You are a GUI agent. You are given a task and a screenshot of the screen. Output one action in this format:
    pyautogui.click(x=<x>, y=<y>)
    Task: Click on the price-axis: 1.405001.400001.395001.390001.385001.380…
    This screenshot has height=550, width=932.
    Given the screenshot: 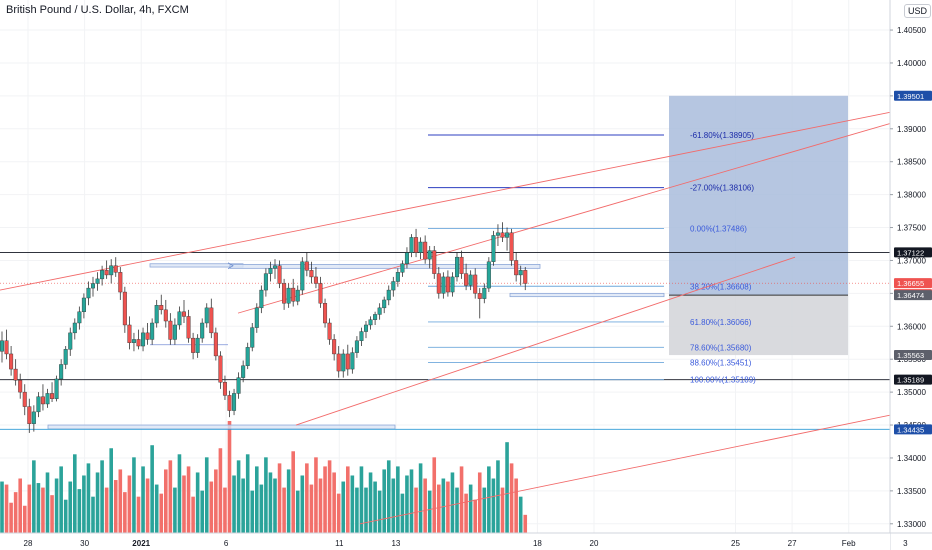 What is the action you would take?
    pyautogui.click(x=910, y=275)
    